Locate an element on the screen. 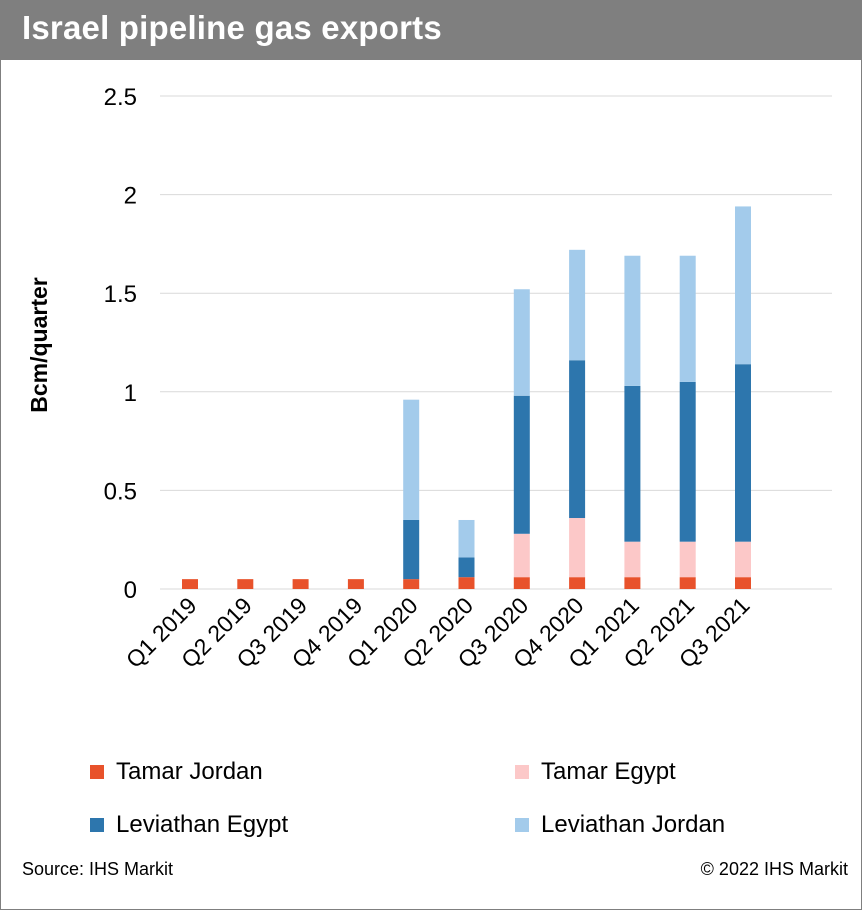  bar-leviathan-jordan-q4-2020 is located at coordinates (577, 305).